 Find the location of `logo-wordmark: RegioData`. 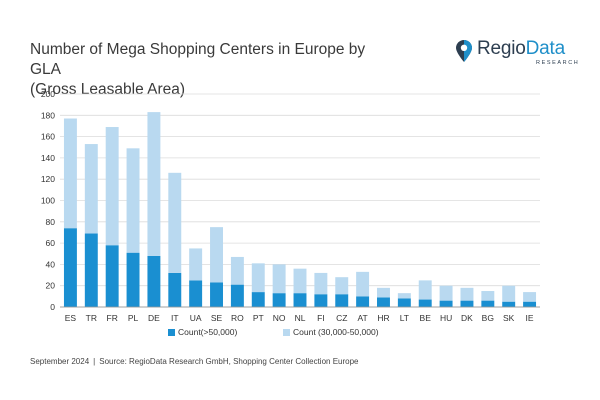

logo-wordmark: RegioData is located at coordinates (521, 49).